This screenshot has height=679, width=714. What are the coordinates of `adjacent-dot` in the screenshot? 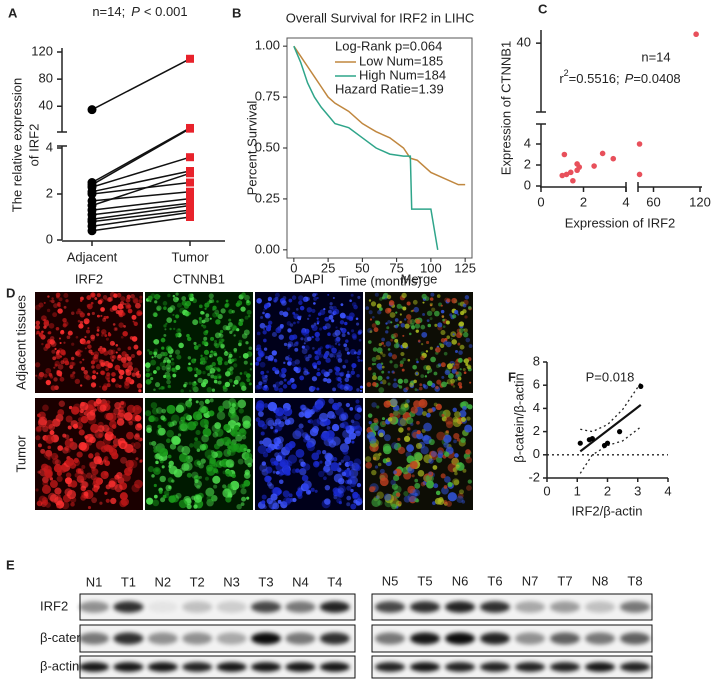 It's located at (92, 194).